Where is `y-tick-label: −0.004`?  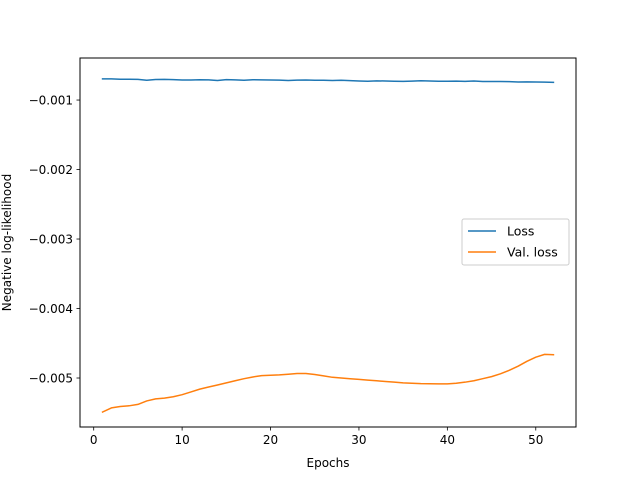 y-tick-label: −0.004 is located at coordinates (51, 309).